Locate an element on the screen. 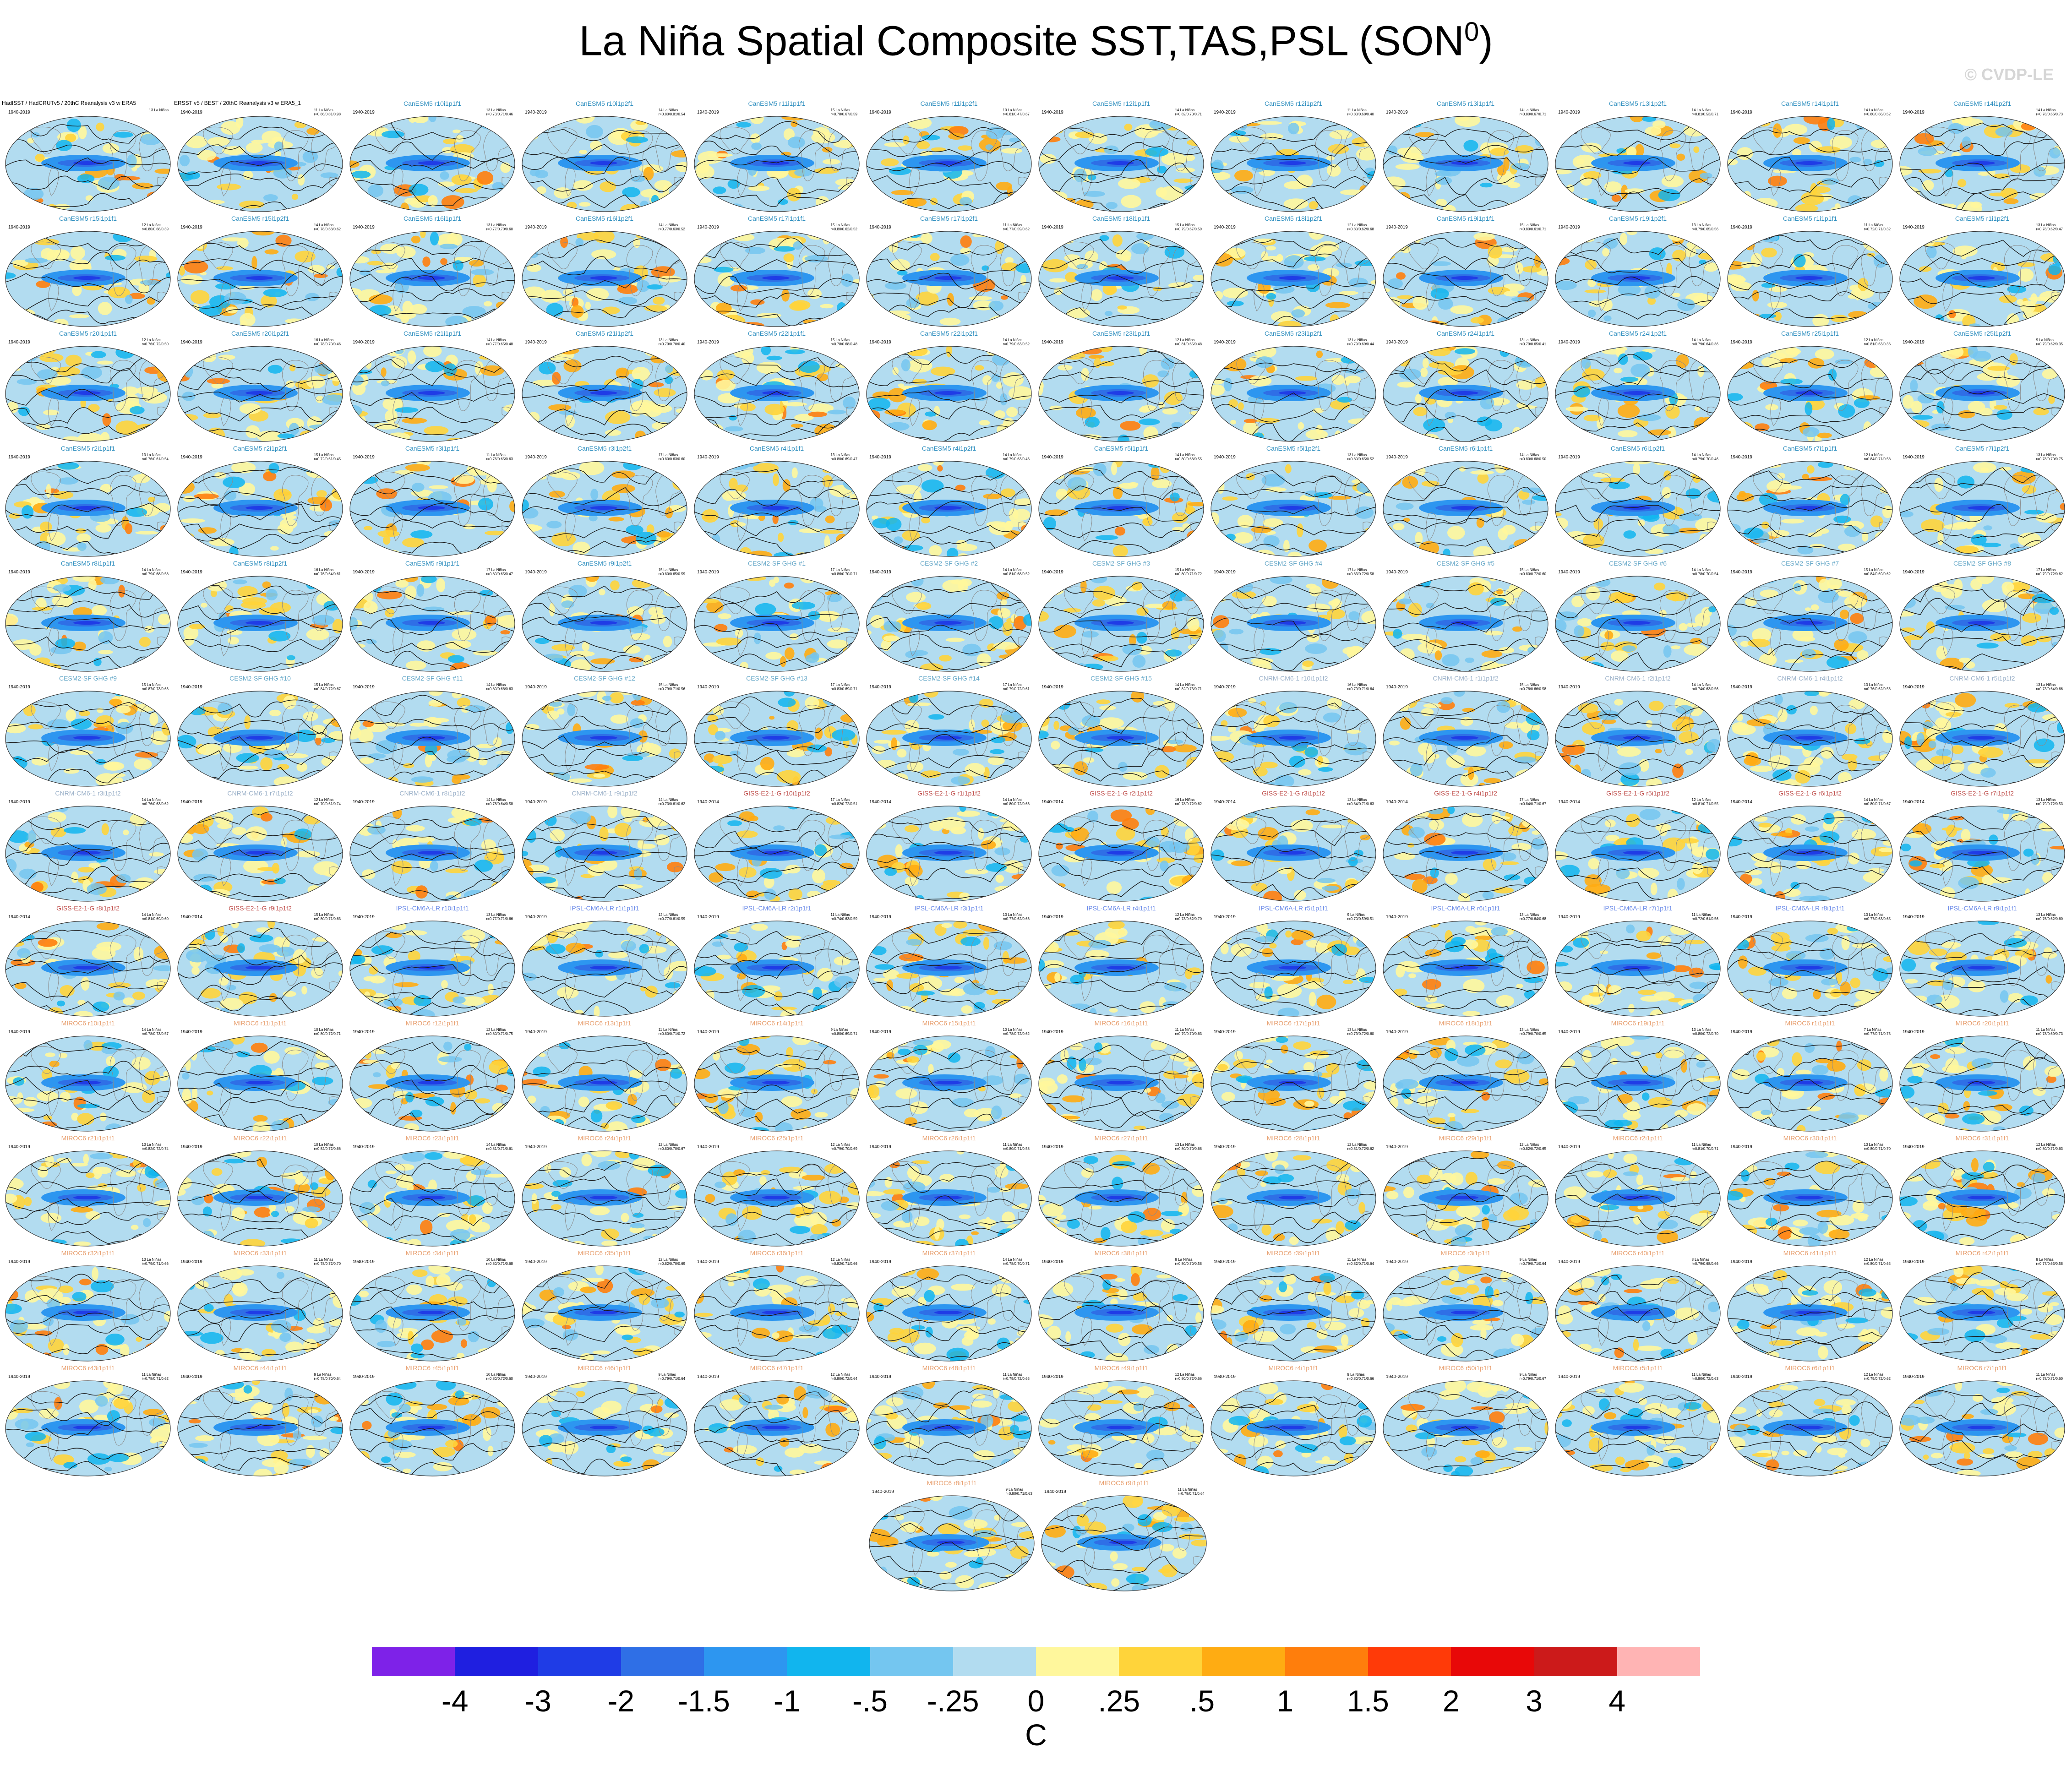  panel-stats: 15 La Niñas r=0.72/0.61/0.45 is located at coordinates (328, 457).